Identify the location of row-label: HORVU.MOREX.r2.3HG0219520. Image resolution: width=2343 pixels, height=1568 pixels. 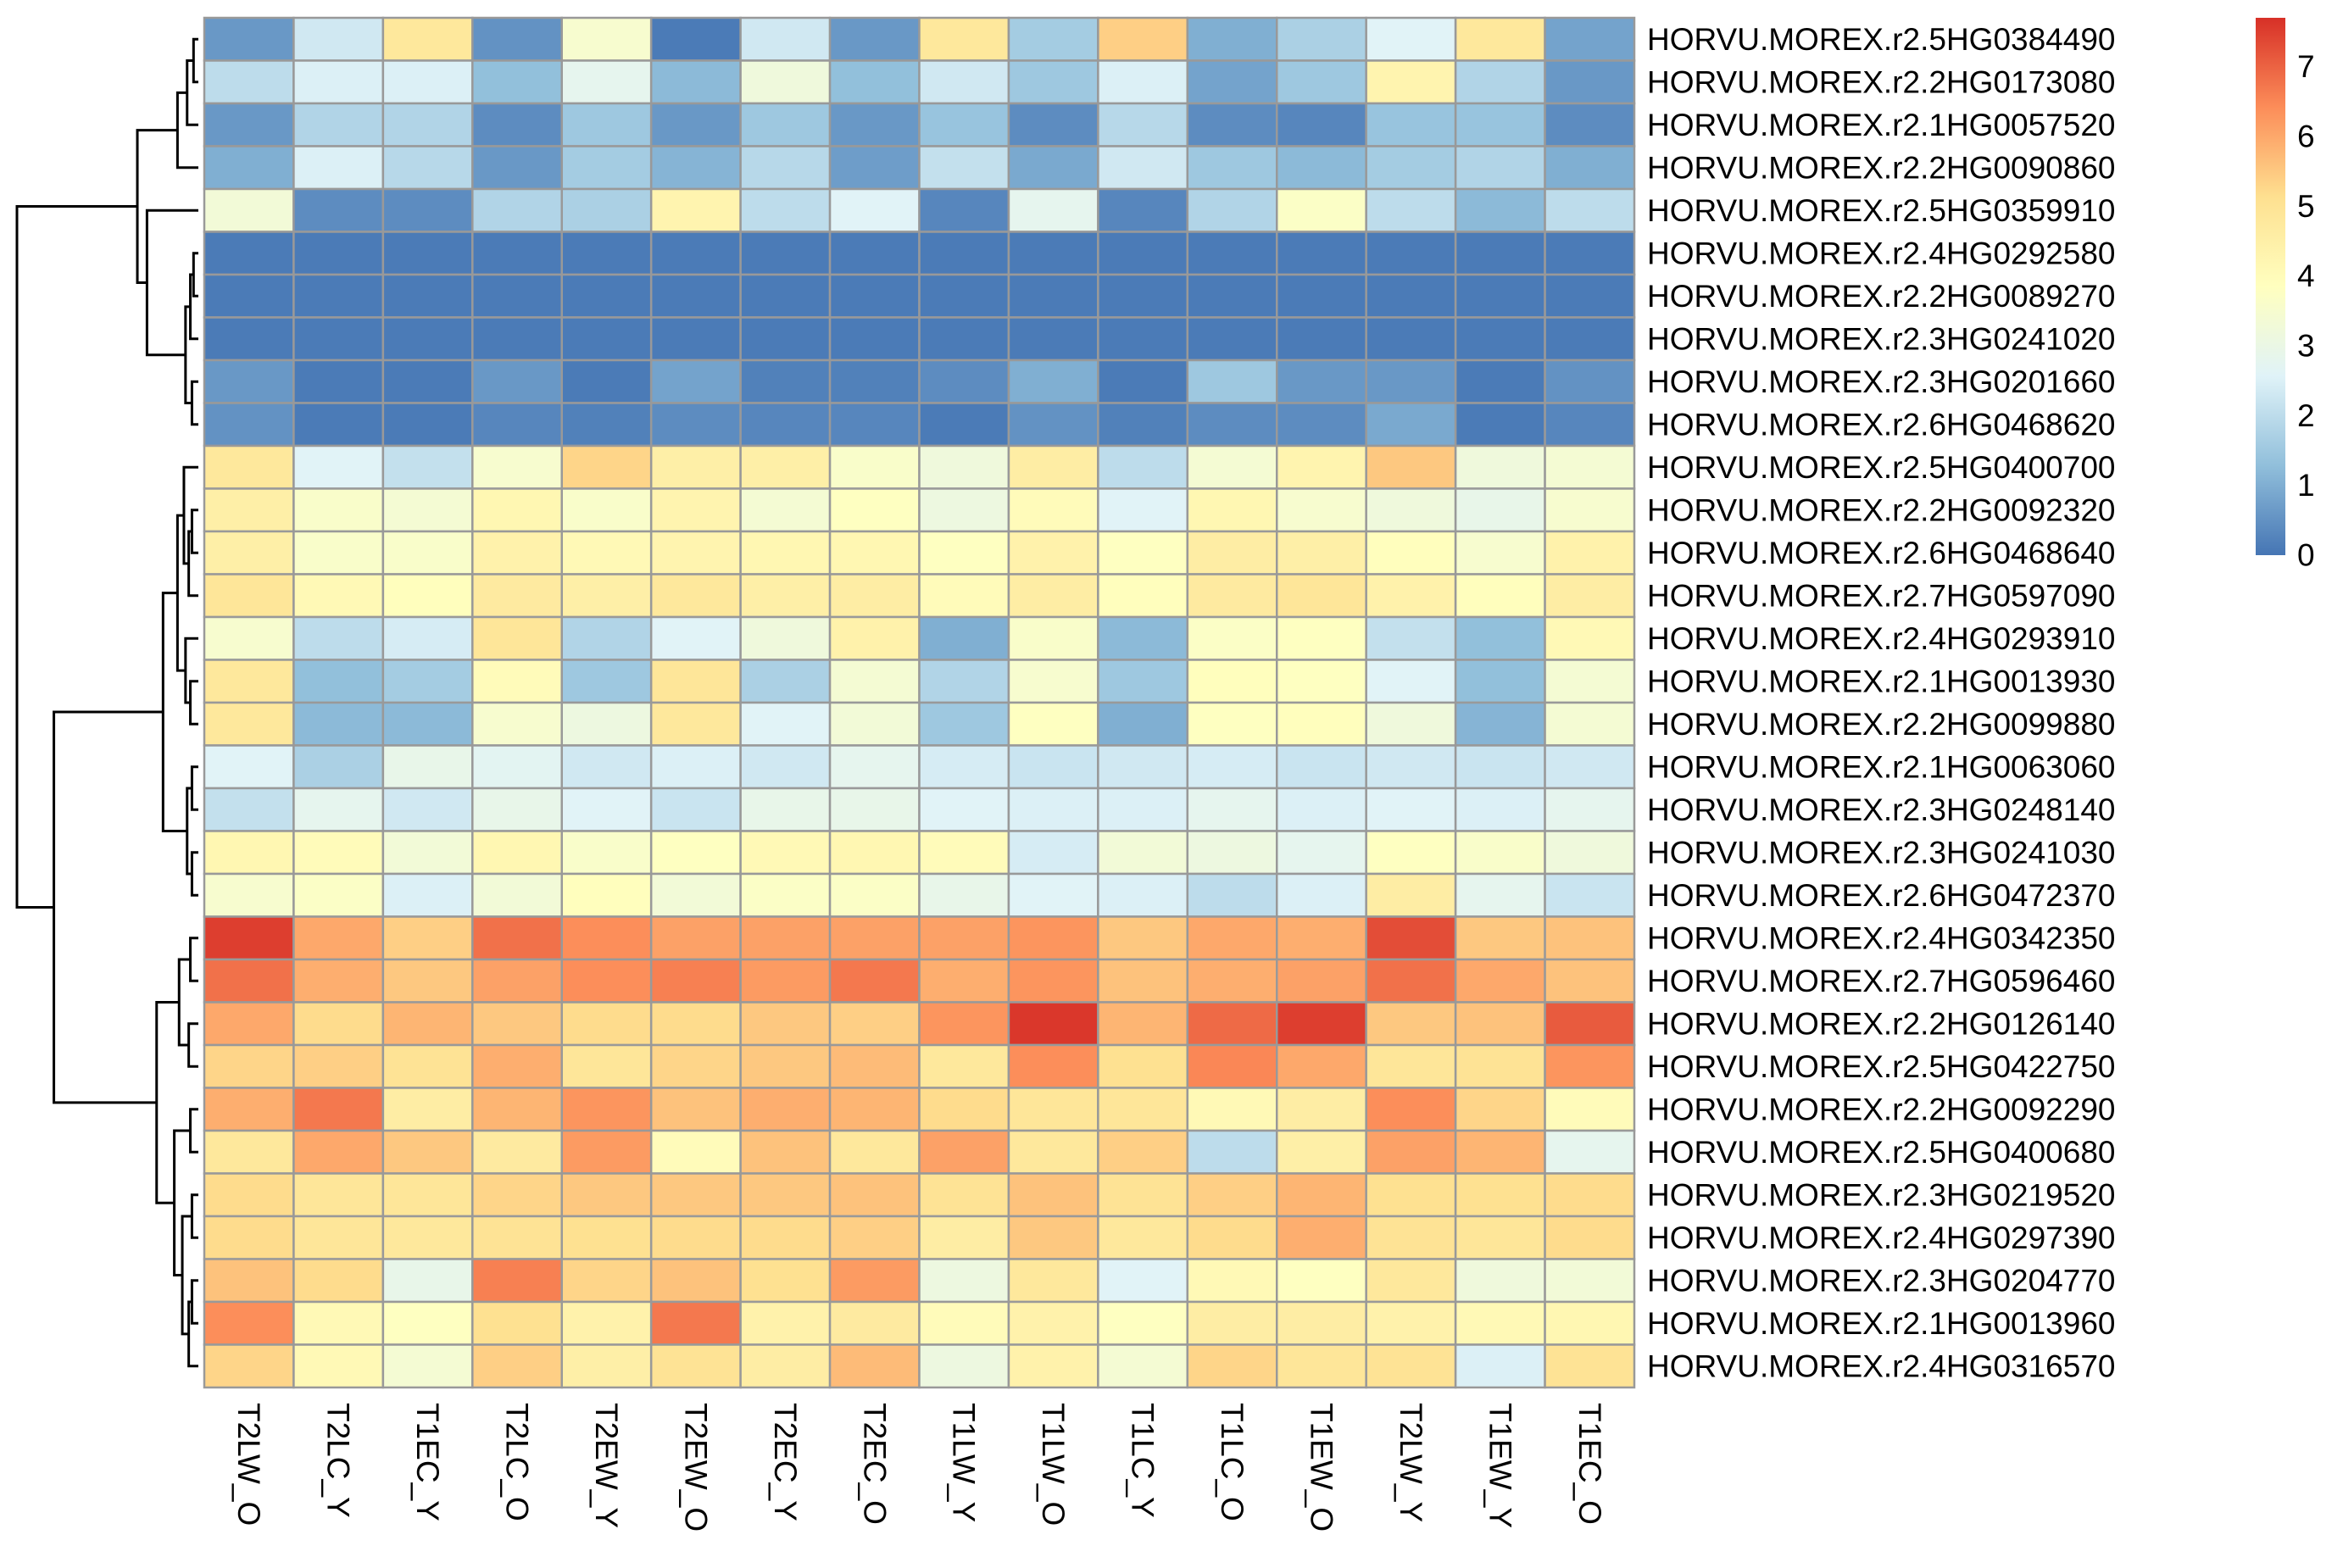
(1881, 1194).